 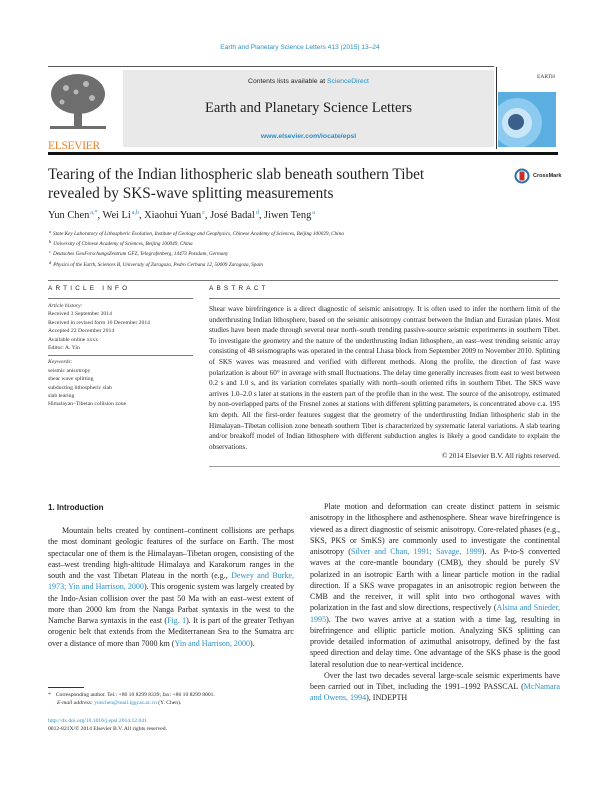 What do you see at coordinates (60, 362) in the screenshot?
I see `keywords-label: Keywords:` at bounding box center [60, 362].